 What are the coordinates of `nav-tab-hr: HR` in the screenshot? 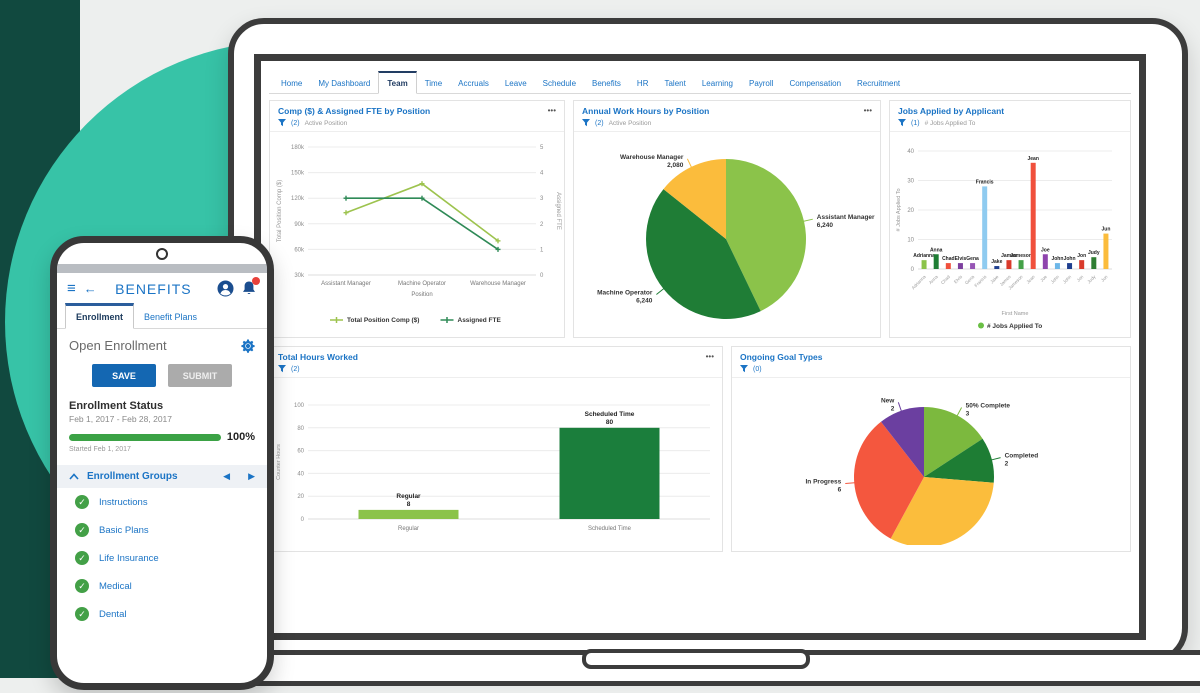 It's located at (642, 83).